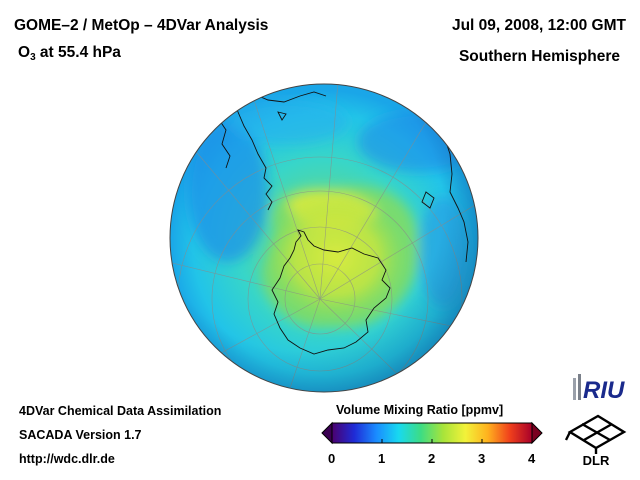 This screenshot has width=640, height=480. Describe the element at coordinates (33, 57) in the screenshot. I see `species-subscript: 3` at that location.